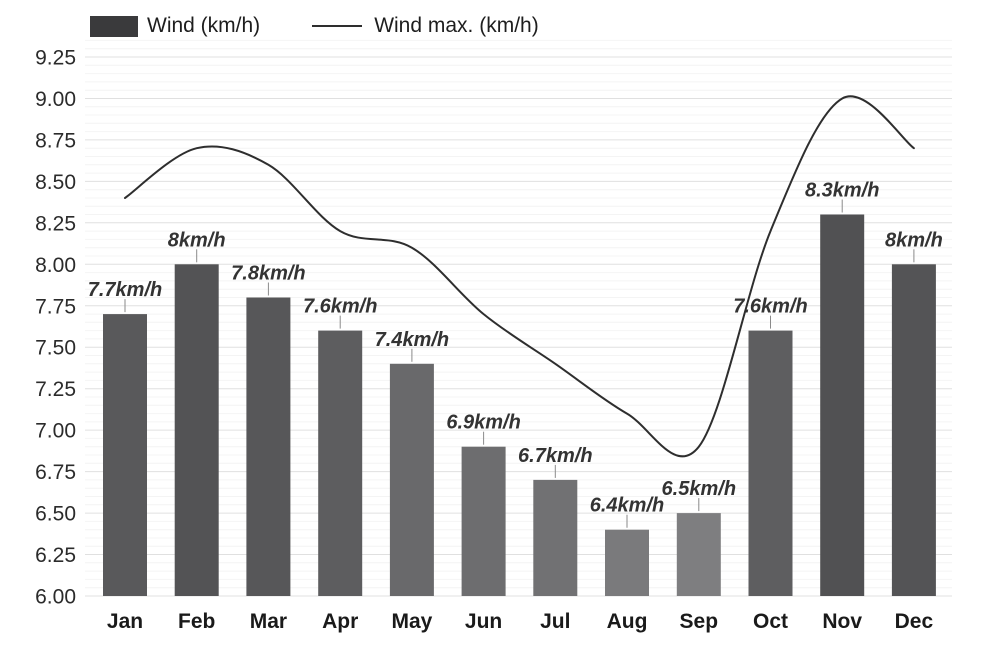 Image resolution: width=1000 pixels, height=653 pixels. Describe the element at coordinates (340, 621) in the screenshot. I see `x-tick-label-apr: Apr` at that location.